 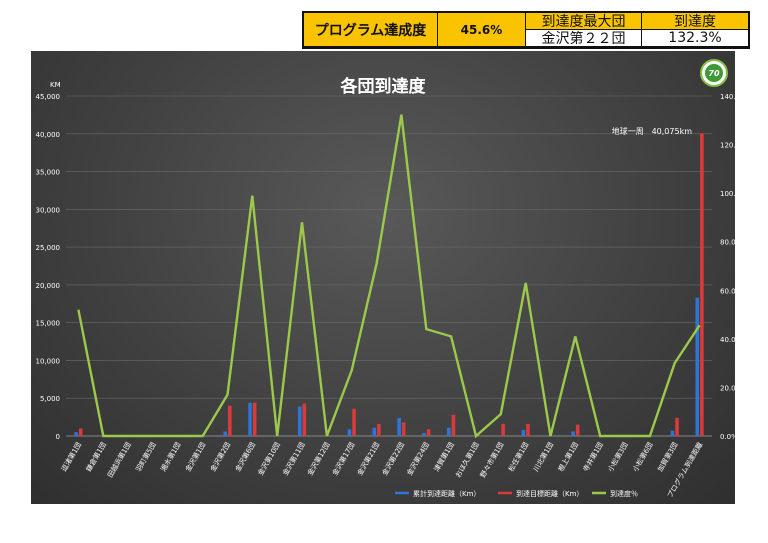 I want to click on x-tick-label: 田越浜第1団, so click(x=119, y=460).